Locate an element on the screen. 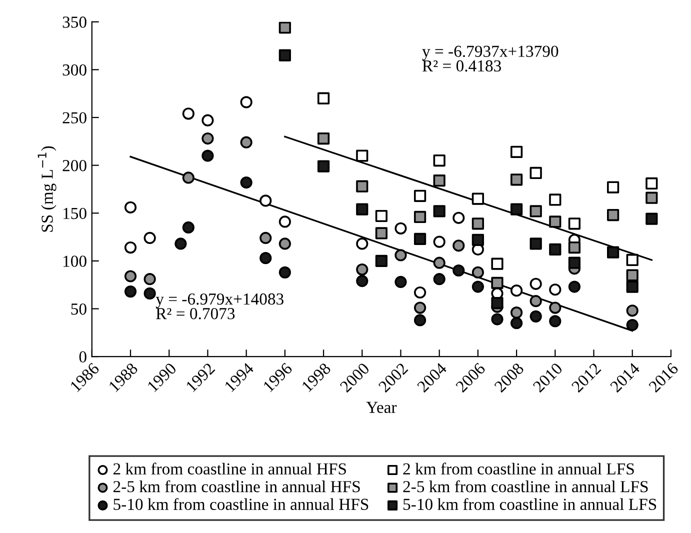  y-tick-label: 100 is located at coordinates (75, 261).